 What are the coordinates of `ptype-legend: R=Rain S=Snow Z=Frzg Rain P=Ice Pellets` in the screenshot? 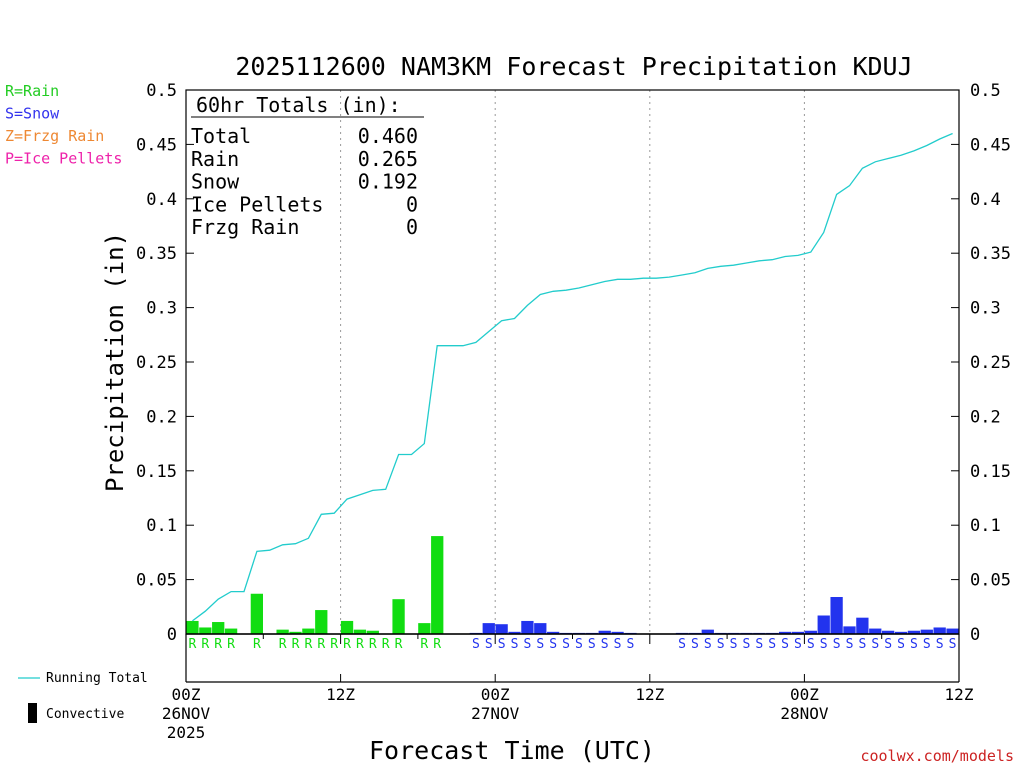 It's located at (63, 125).